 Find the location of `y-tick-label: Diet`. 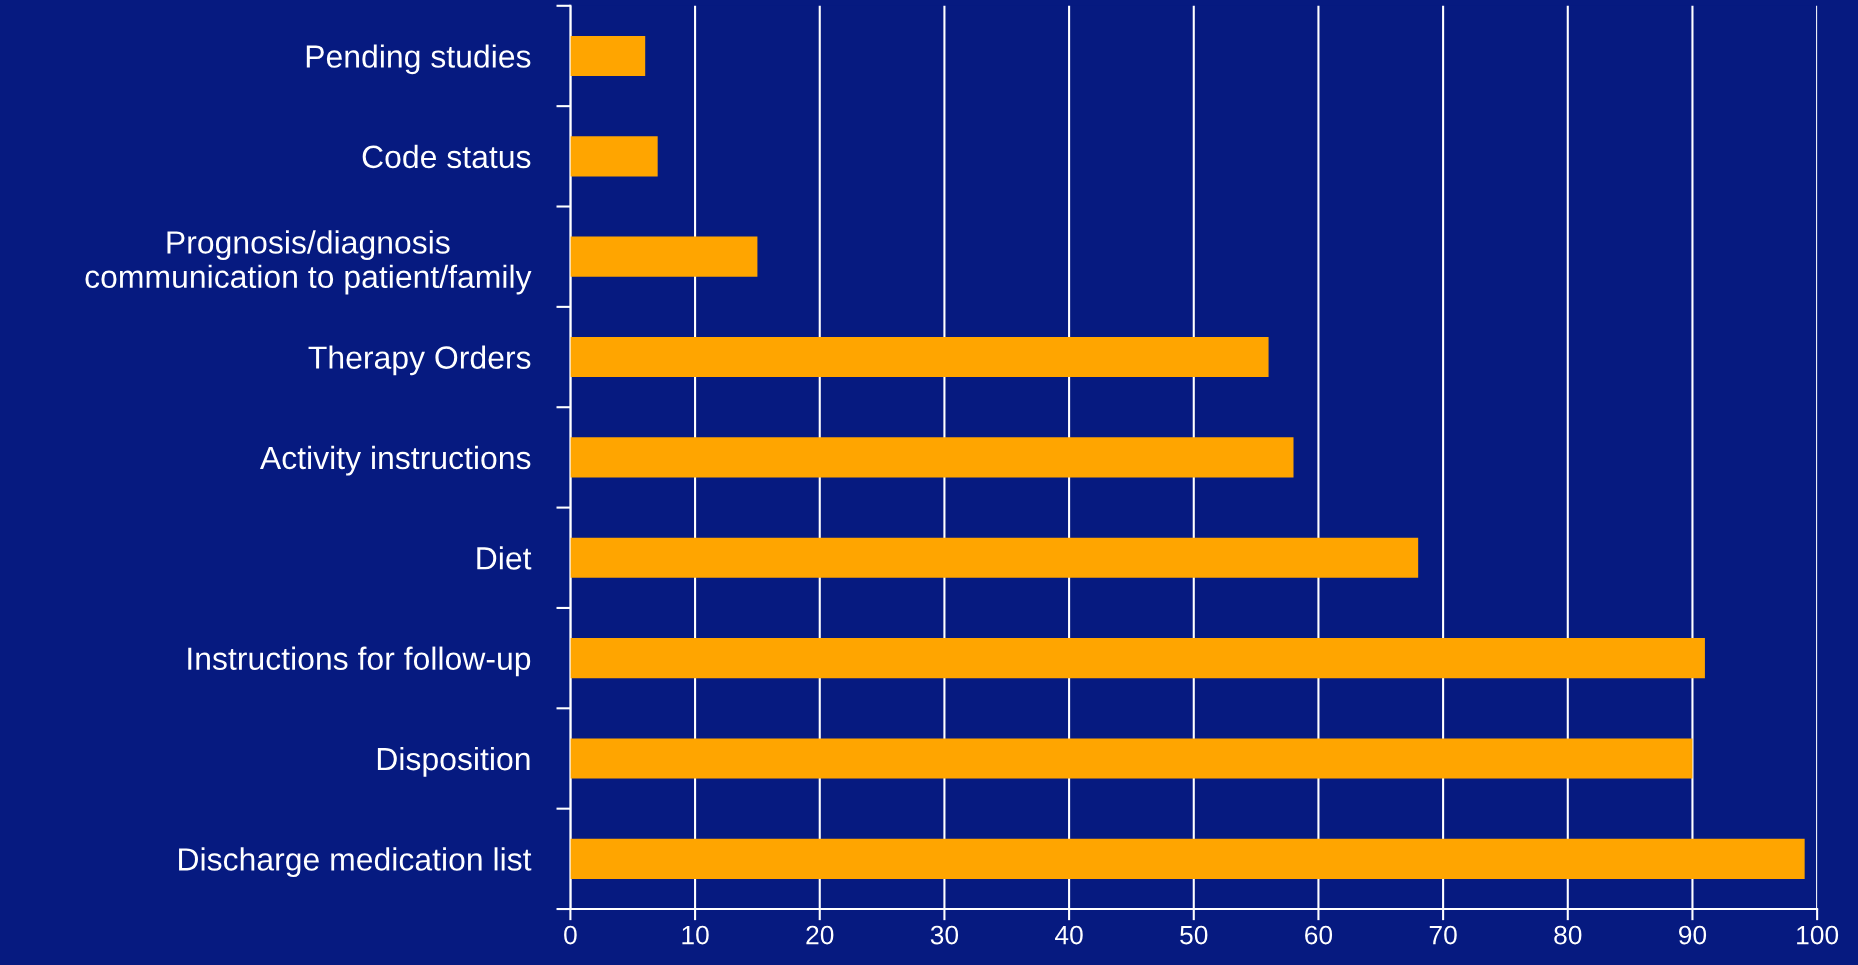

y-tick-label: Diet is located at coordinates (504, 558).